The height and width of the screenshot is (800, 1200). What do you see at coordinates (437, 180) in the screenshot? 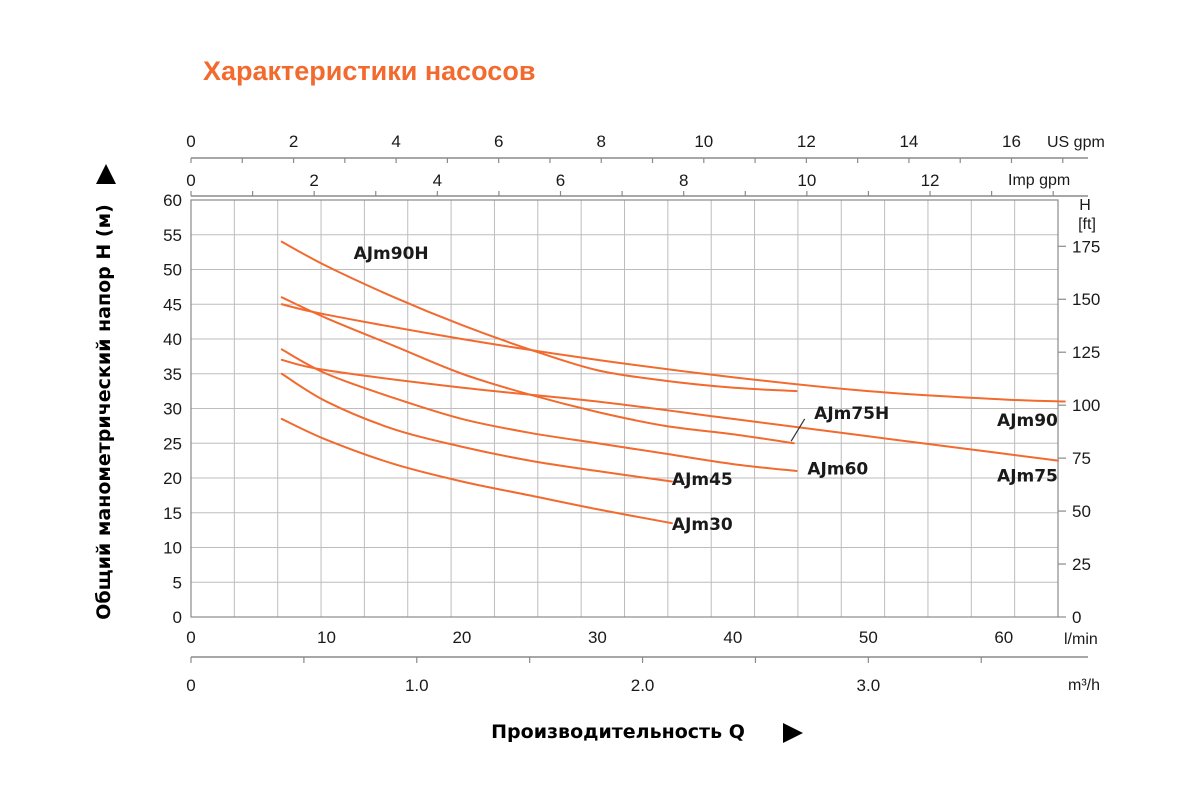
I see `imp-gpm-tick-label: 4` at bounding box center [437, 180].